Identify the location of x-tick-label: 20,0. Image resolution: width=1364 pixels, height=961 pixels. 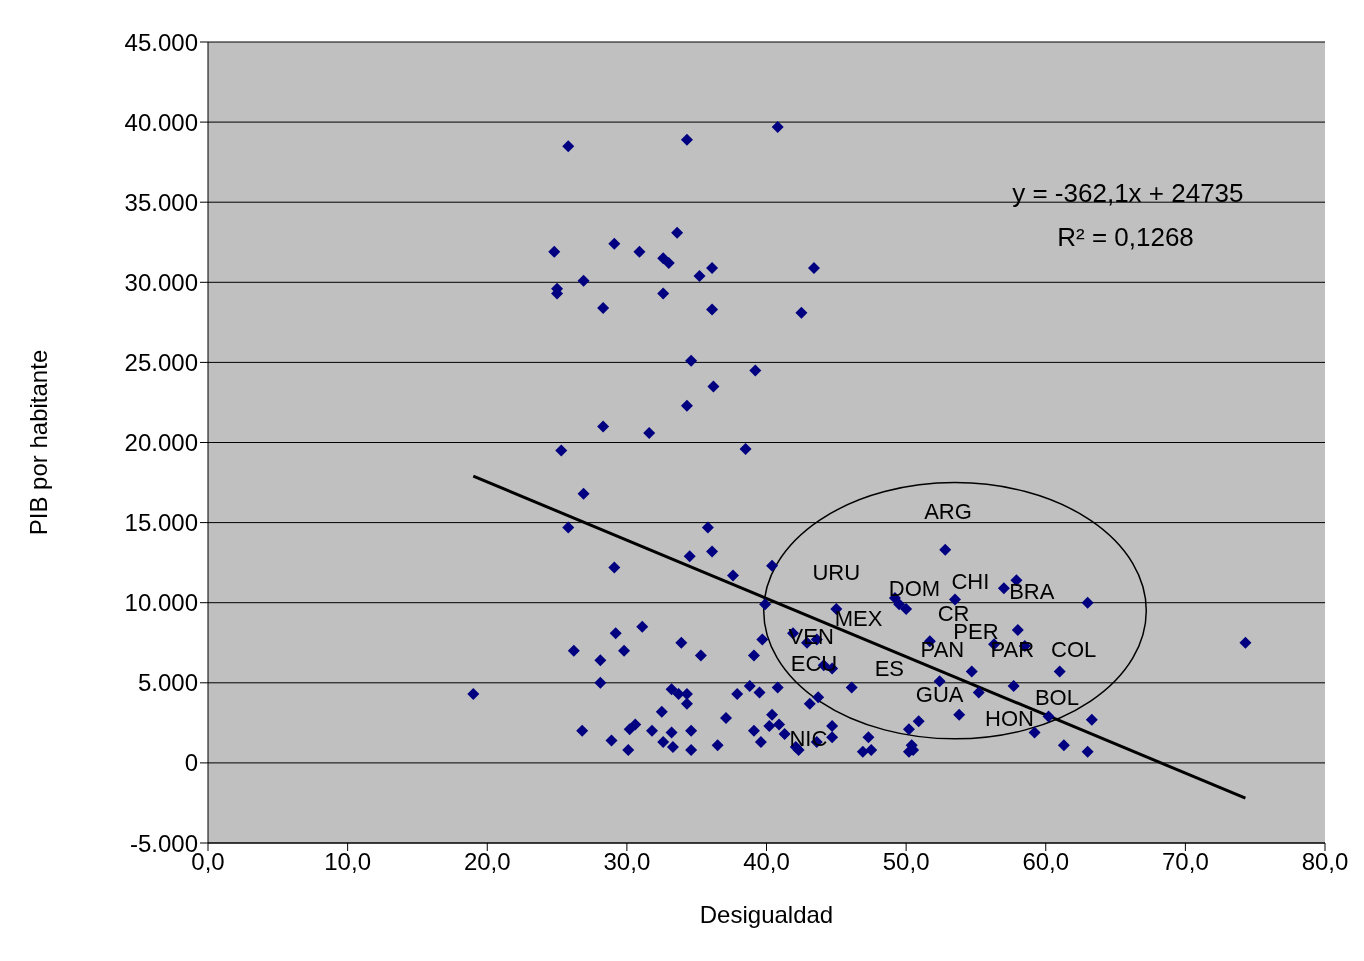
(487, 862).